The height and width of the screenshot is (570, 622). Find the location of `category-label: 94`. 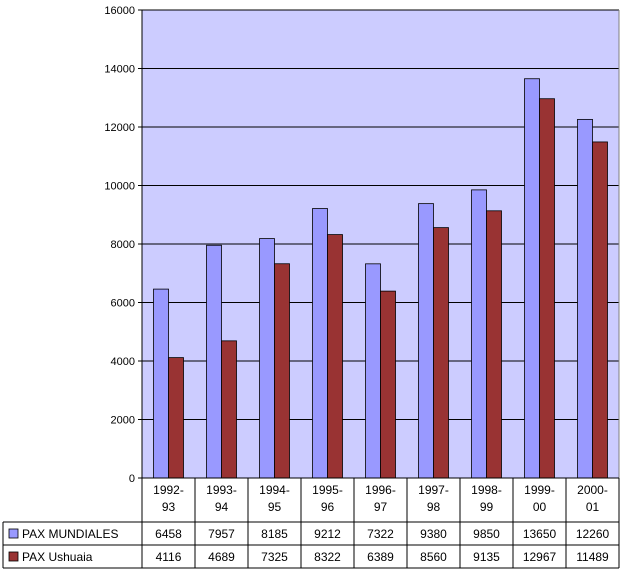

category-label: 94 is located at coordinates (222, 507).